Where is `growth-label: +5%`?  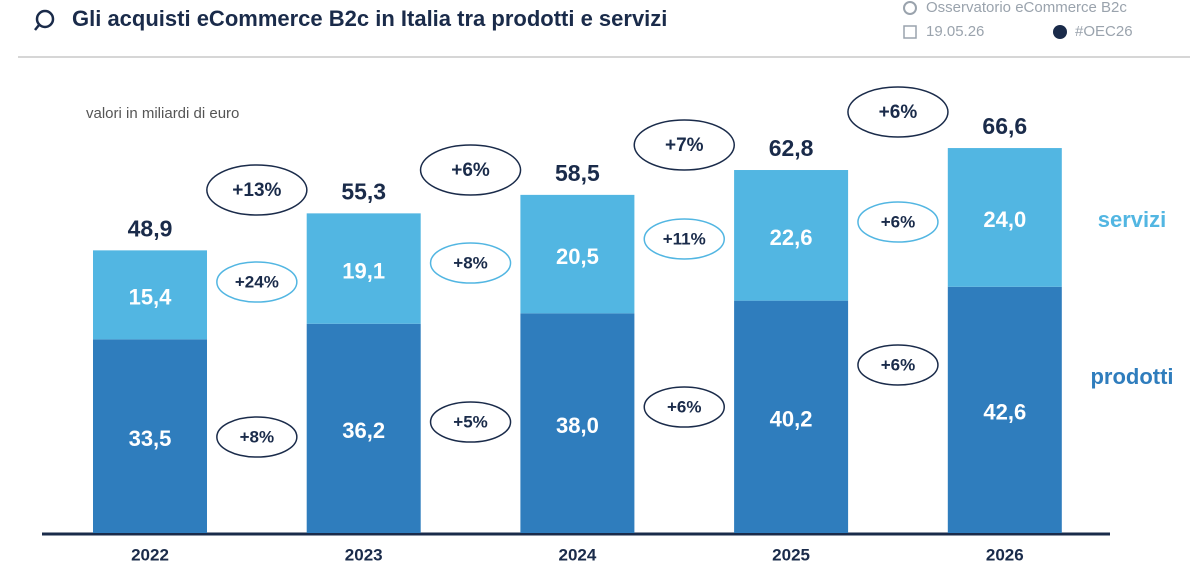 growth-label: +5% is located at coordinates (470, 421).